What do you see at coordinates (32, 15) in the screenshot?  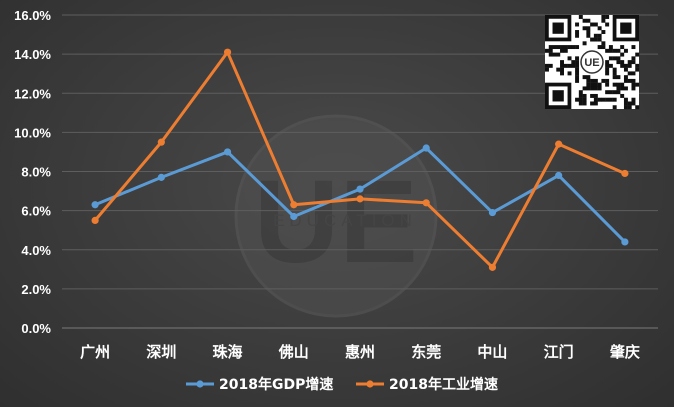 I see `y-tick-label: 16.0%` at bounding box center [32, 15].